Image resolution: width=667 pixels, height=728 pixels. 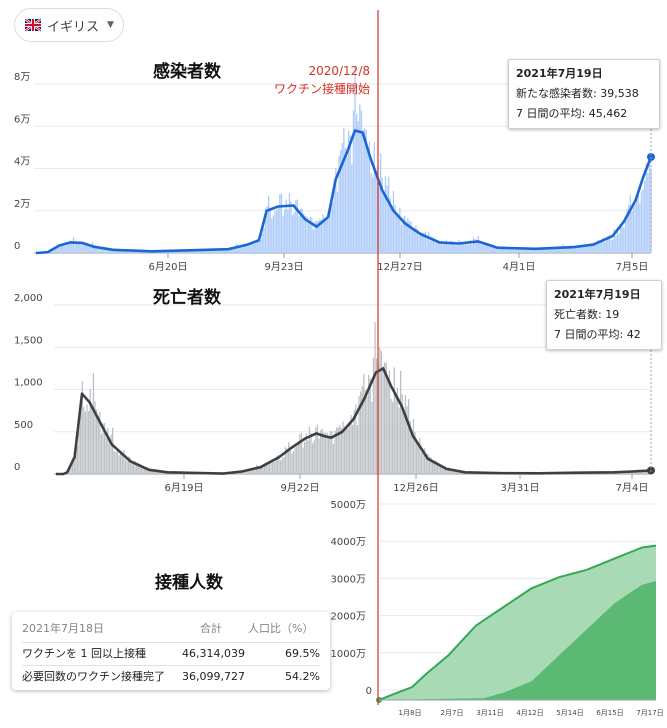 What do you see at coordinates (69, 25) in the screenshot?
I see `country-selector: イギリス ▼` at bounding box center [69, 25].